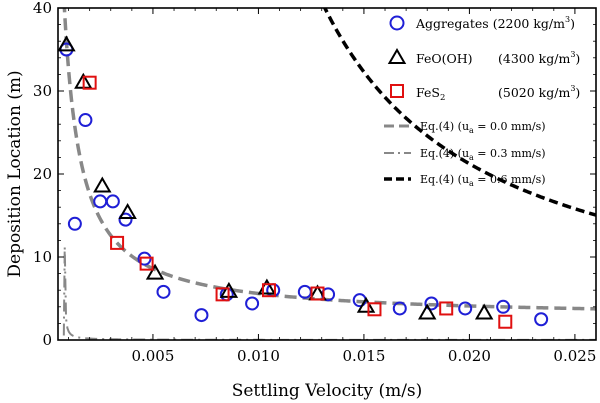 Image resolution: width=600 pixels, height=403 pixels. I want to click on legend-density-fes2: (5020 kg/m3), so click(539, 92).